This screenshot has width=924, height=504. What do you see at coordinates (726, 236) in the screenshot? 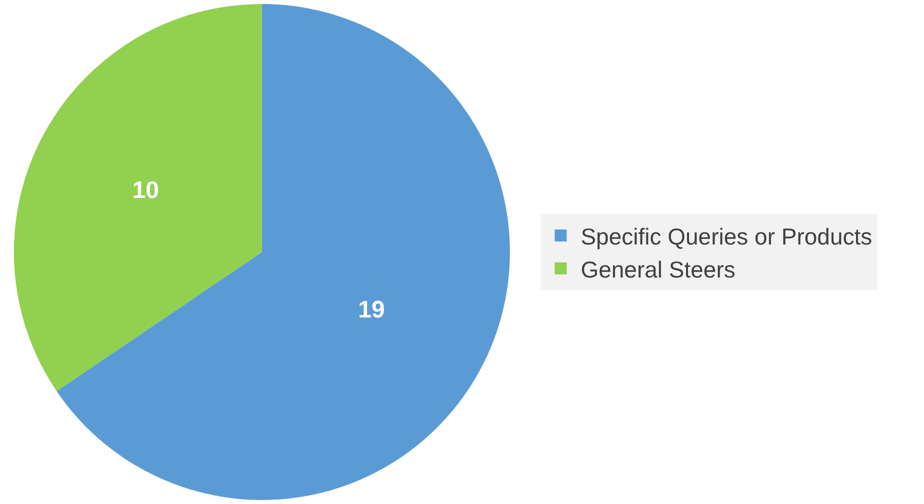
I see `legend-label: Specific Queries or Products` at bounding box center [726, 236].